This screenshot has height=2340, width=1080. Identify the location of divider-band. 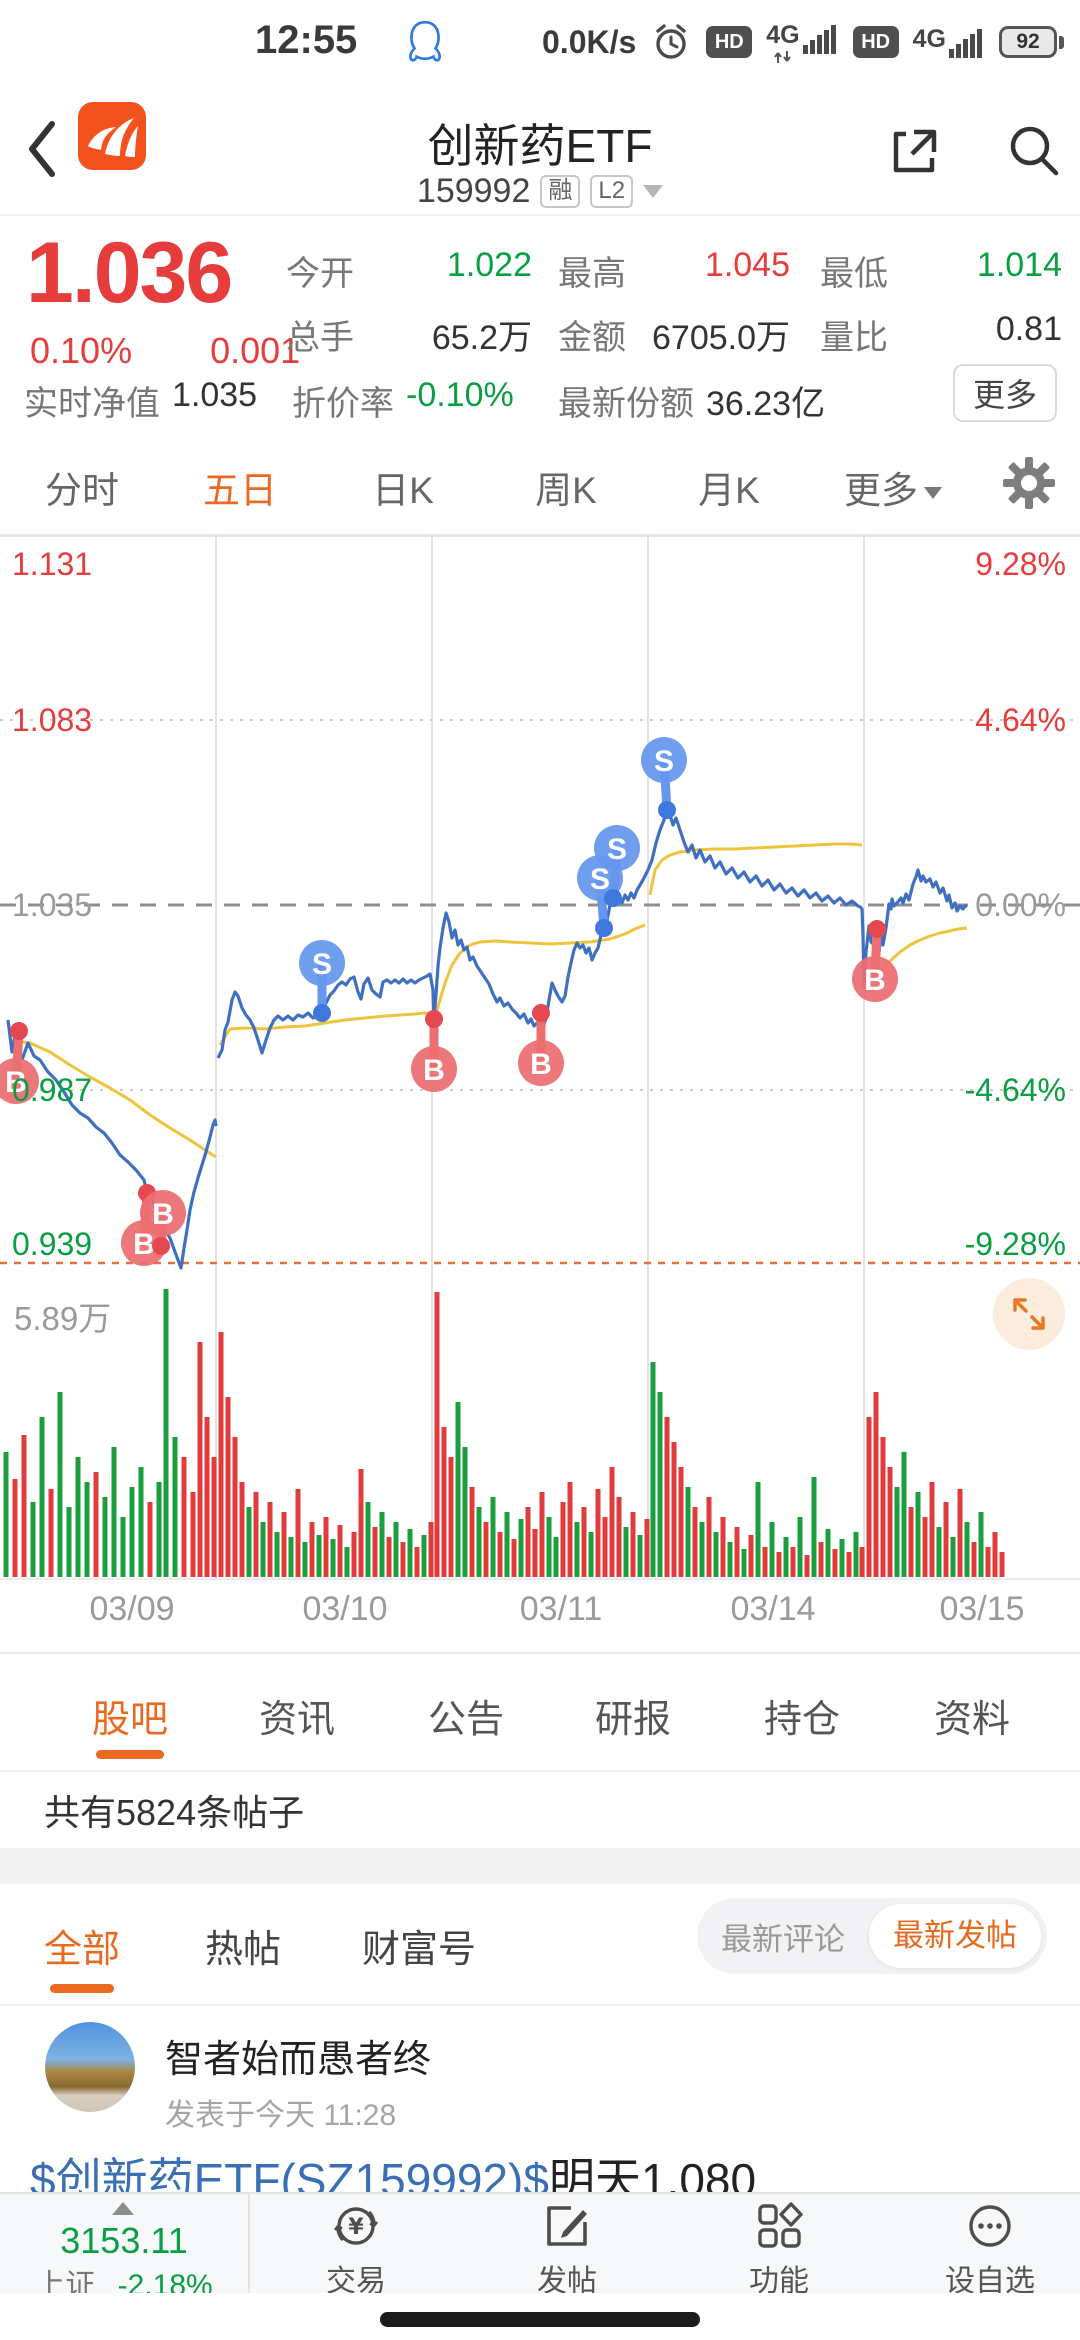
(540, 1866).